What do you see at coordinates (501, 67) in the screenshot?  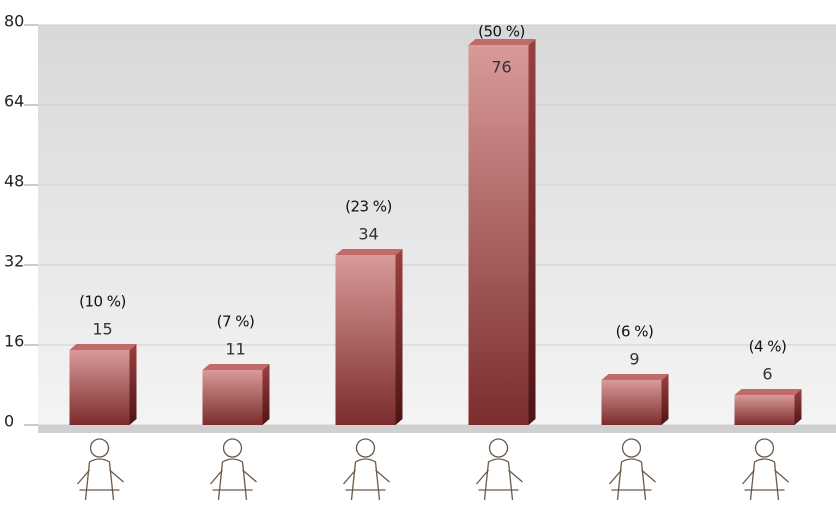 I see `value-label: 76` at bounding box center [501, 67].